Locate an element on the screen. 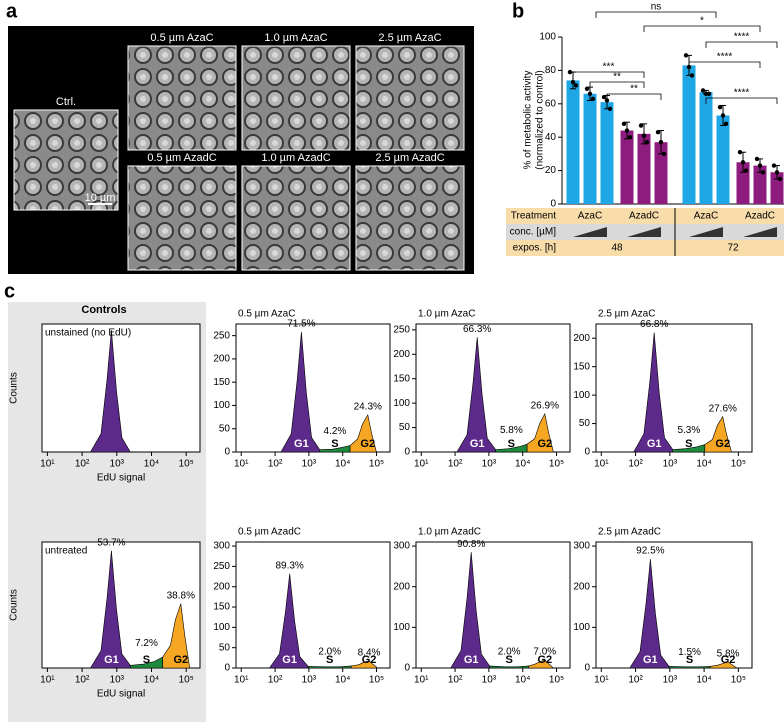 Image resolution: width=784 pixels, height=722 pixels. y-tick-label: 50 is located at coordinates (585, 423).